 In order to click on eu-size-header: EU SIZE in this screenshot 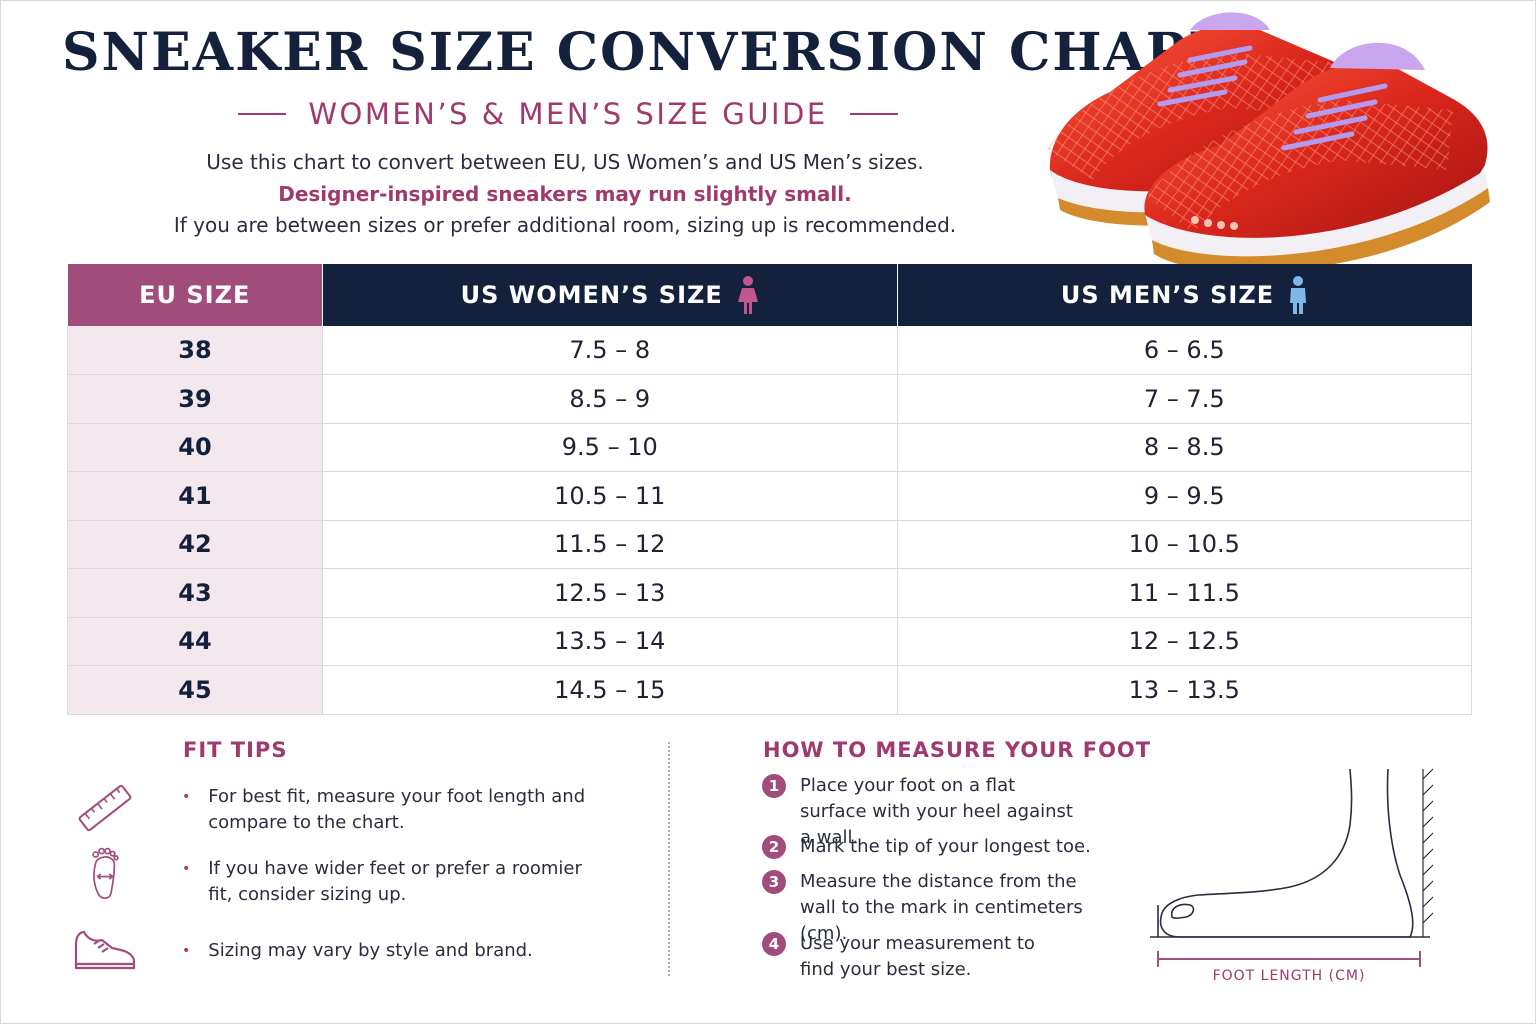, I will do `click(195, 295)`.